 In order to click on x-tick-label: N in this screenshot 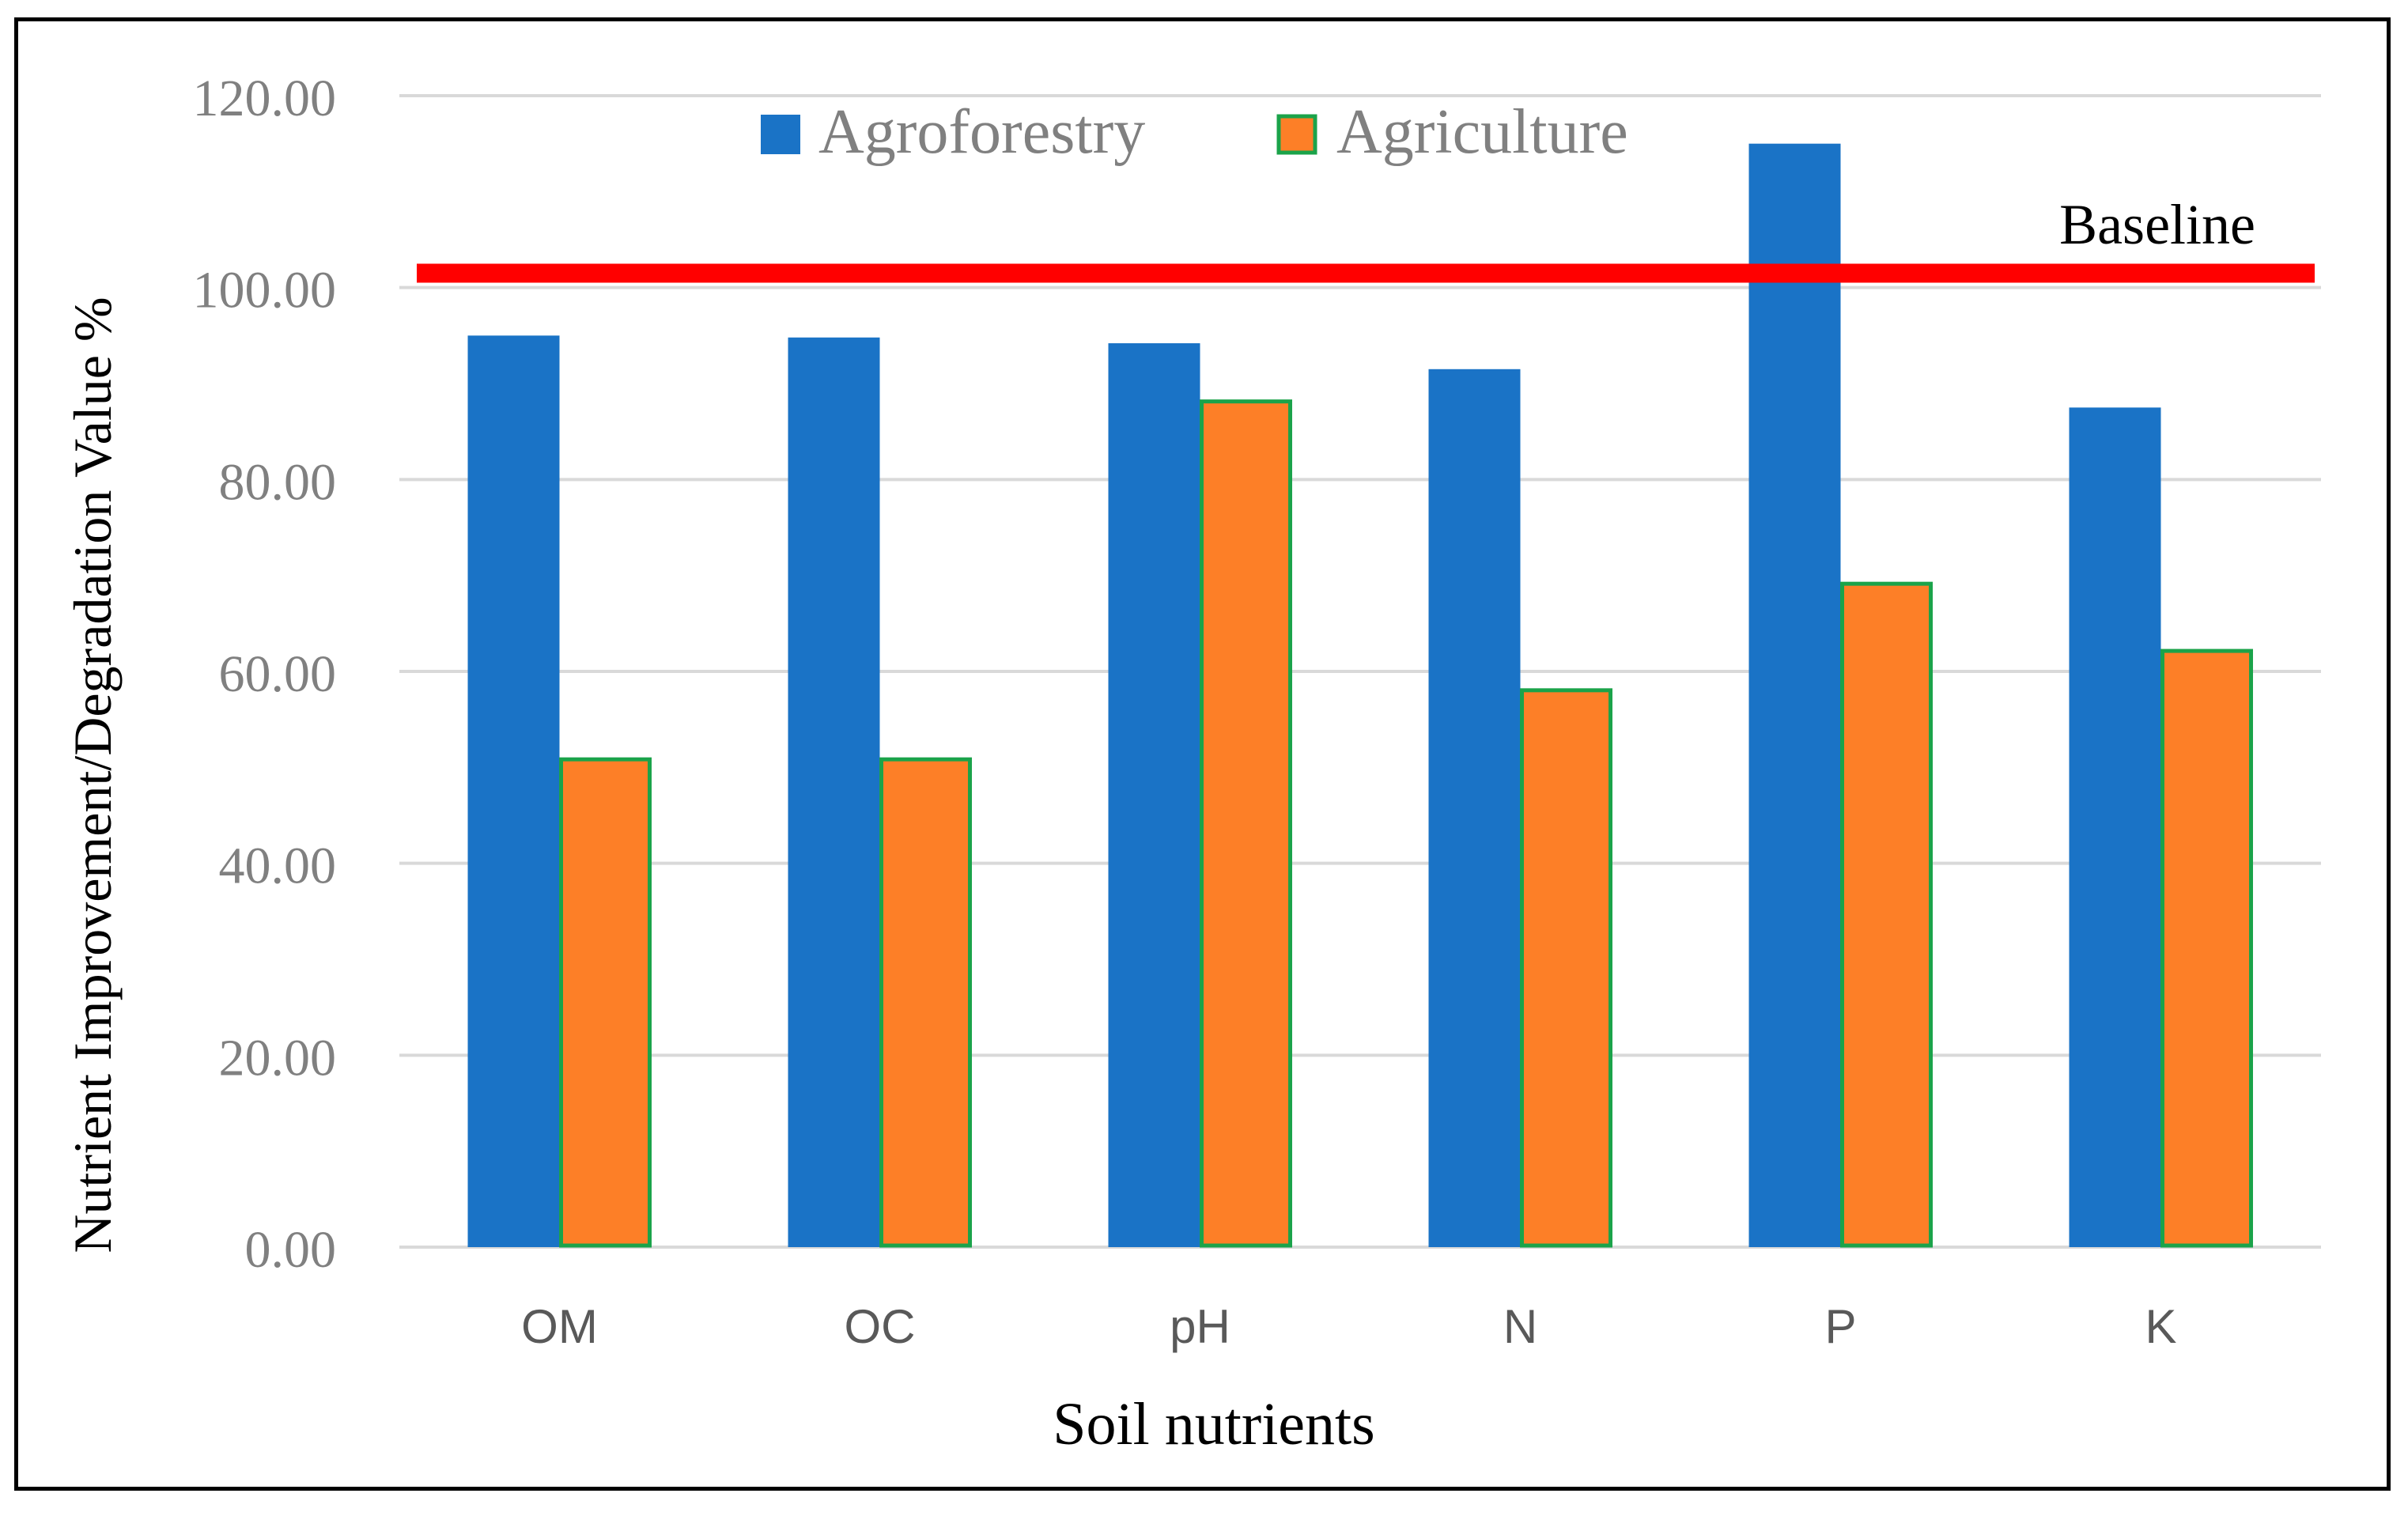, I will do `click(1520, 1326)`.